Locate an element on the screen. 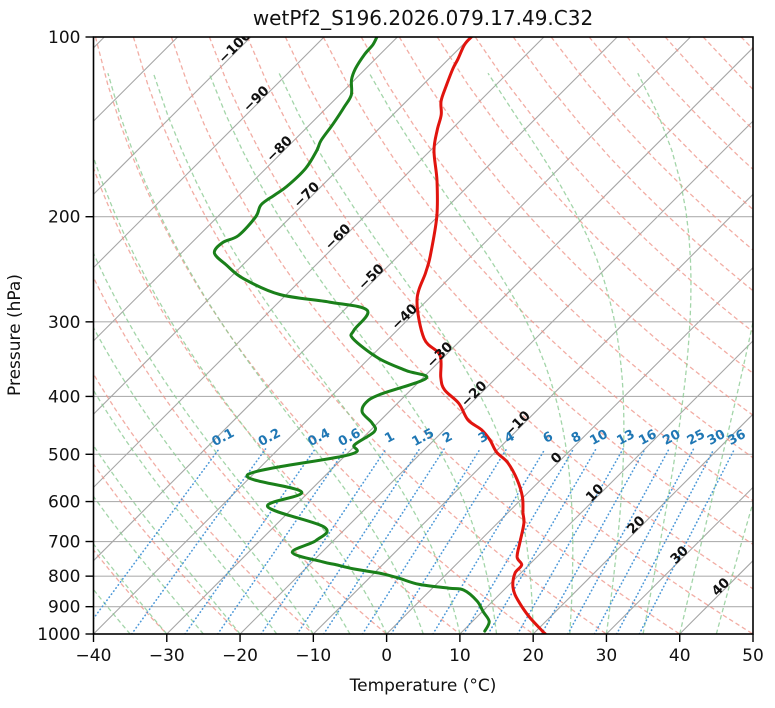  svg-text: −40 is located at coordinates (94, 656).